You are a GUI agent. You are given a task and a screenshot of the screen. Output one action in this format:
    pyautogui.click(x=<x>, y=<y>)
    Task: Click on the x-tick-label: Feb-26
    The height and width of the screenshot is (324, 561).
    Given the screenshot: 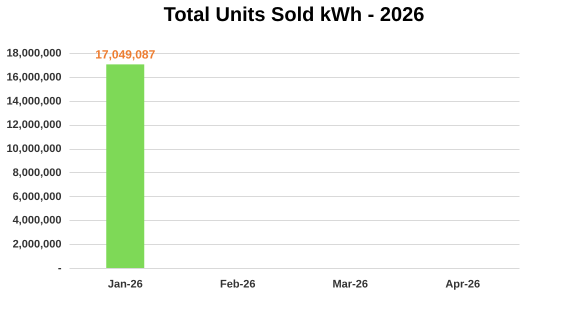 What is the action you would take?
    pyautogui.click(x=238, y=284)
    